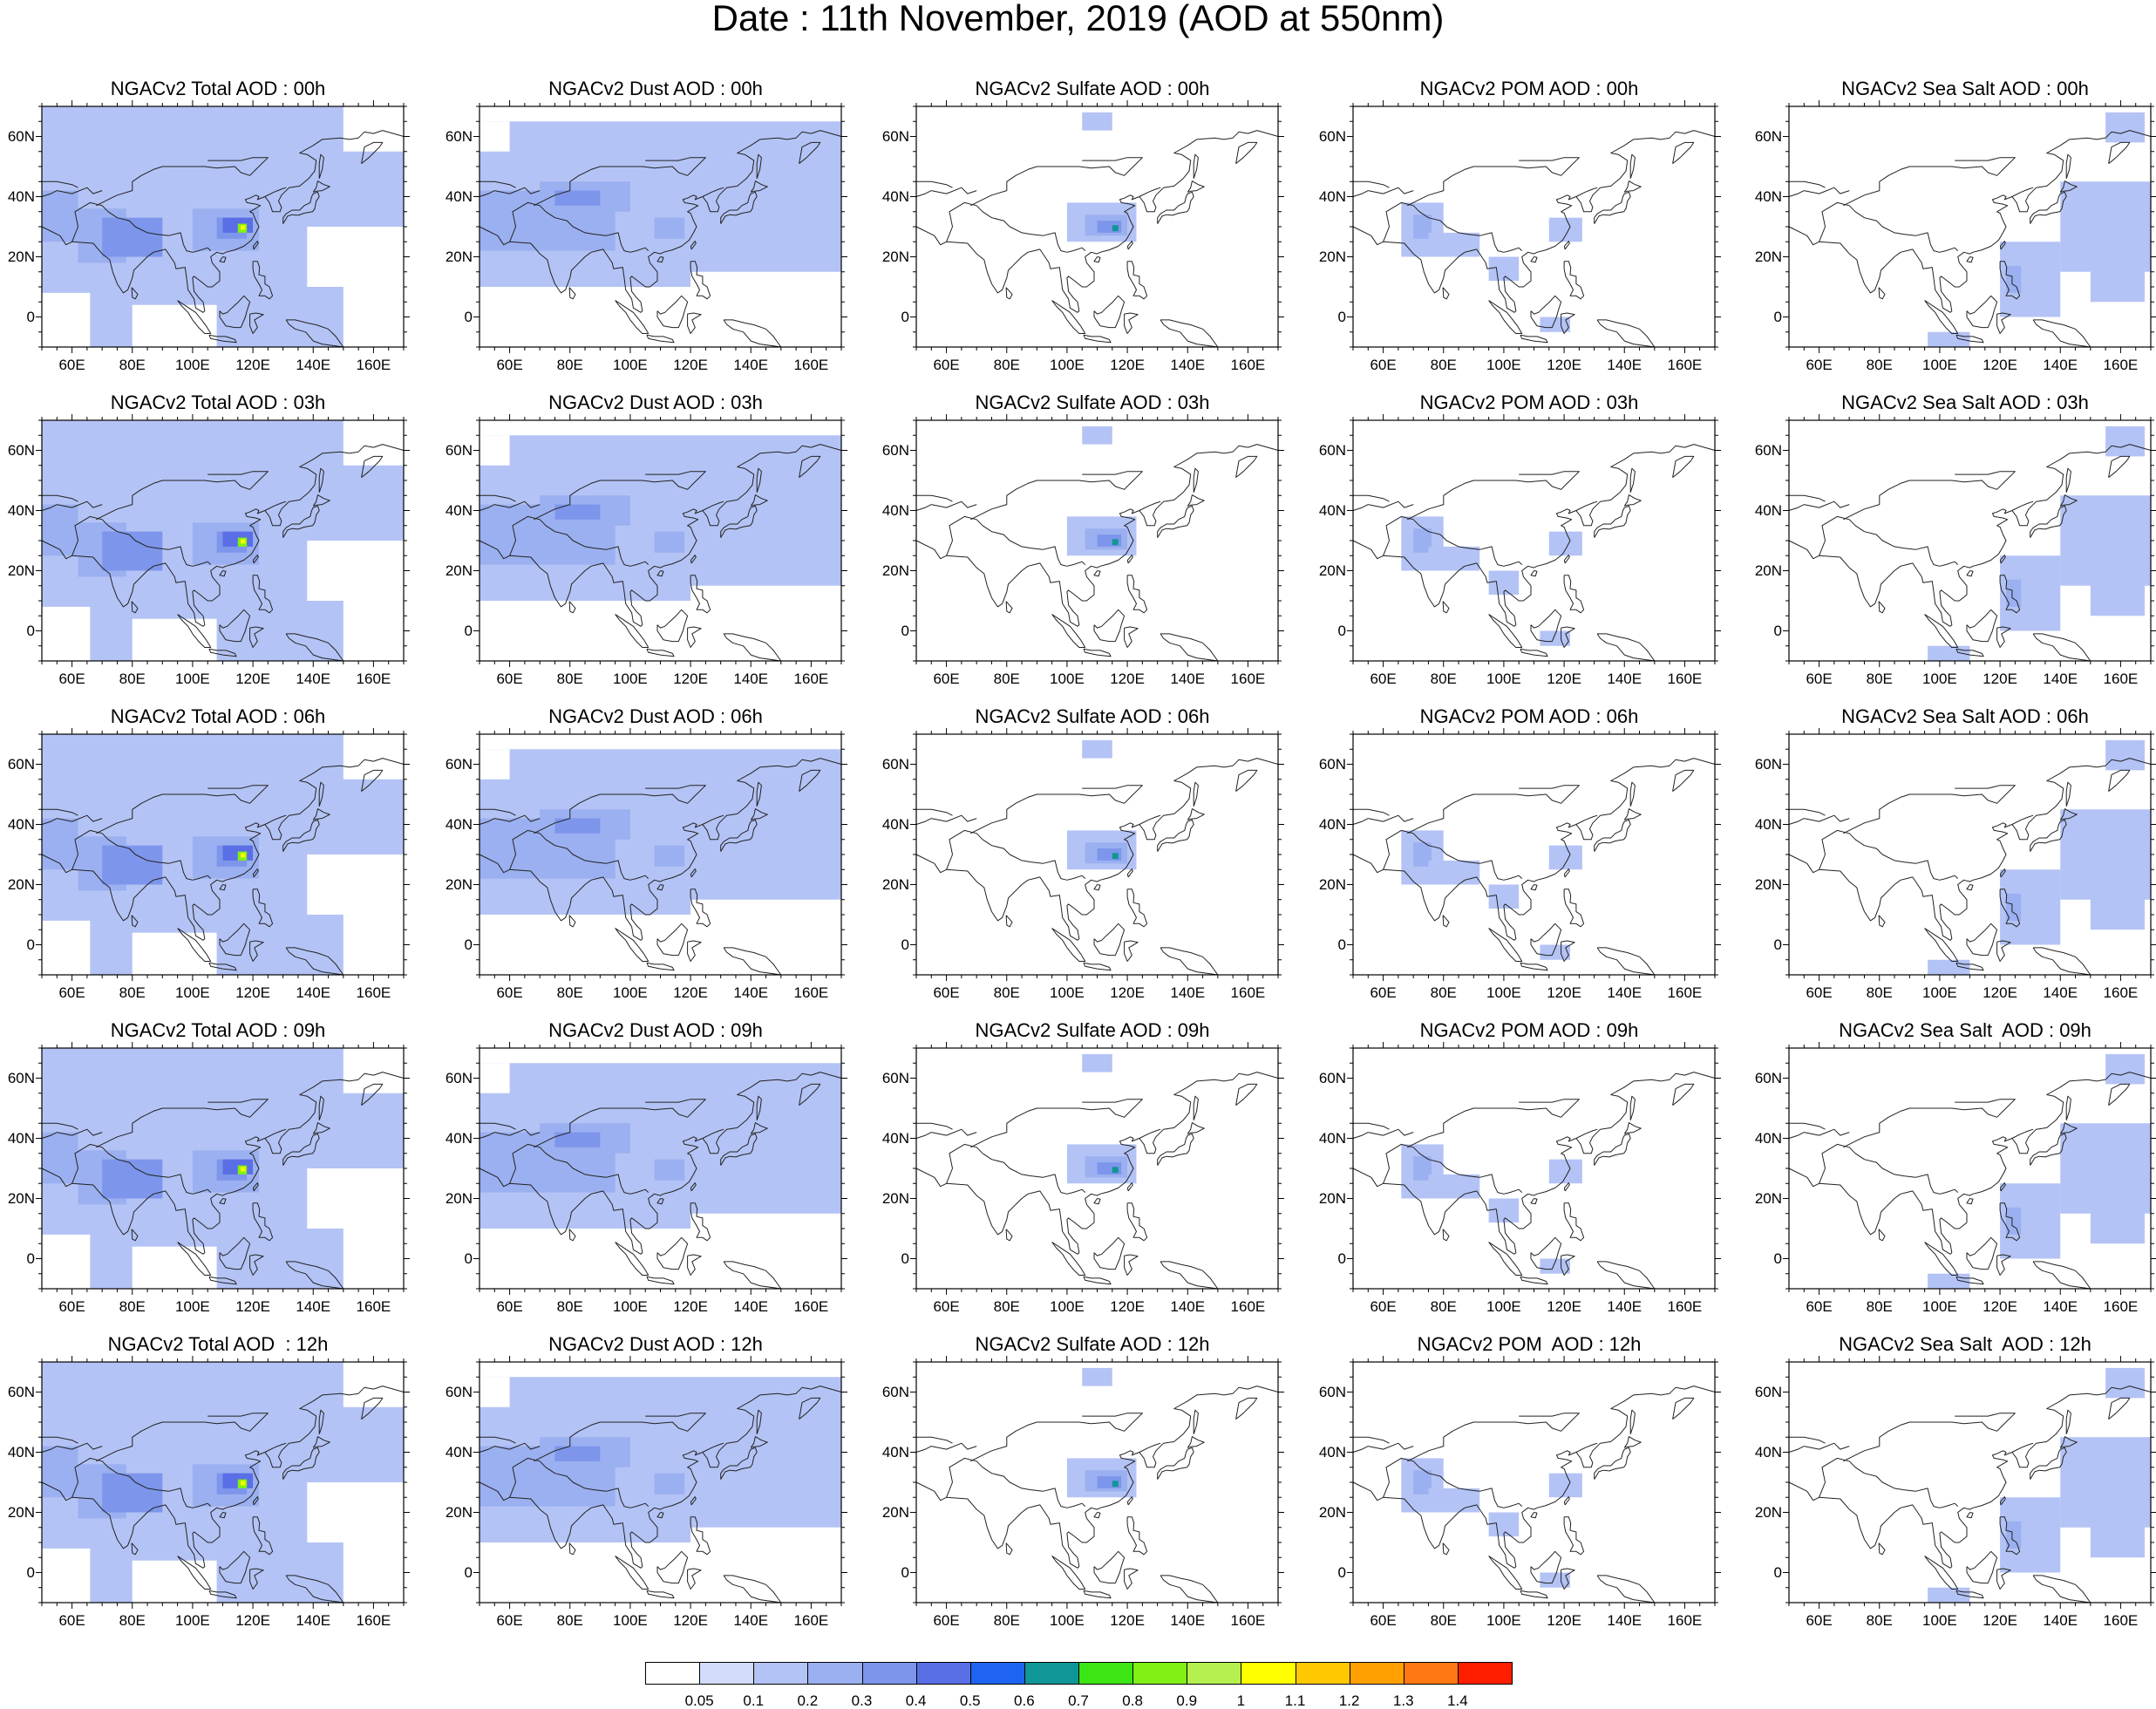 This screenshot has width=2156, height=1709. What do you see at coordinates (1092, 1344) in the screenshot?
I see `panel-title: NGACv2 Sulfate AOD : 12h` at bounding box center [1092, 1344].